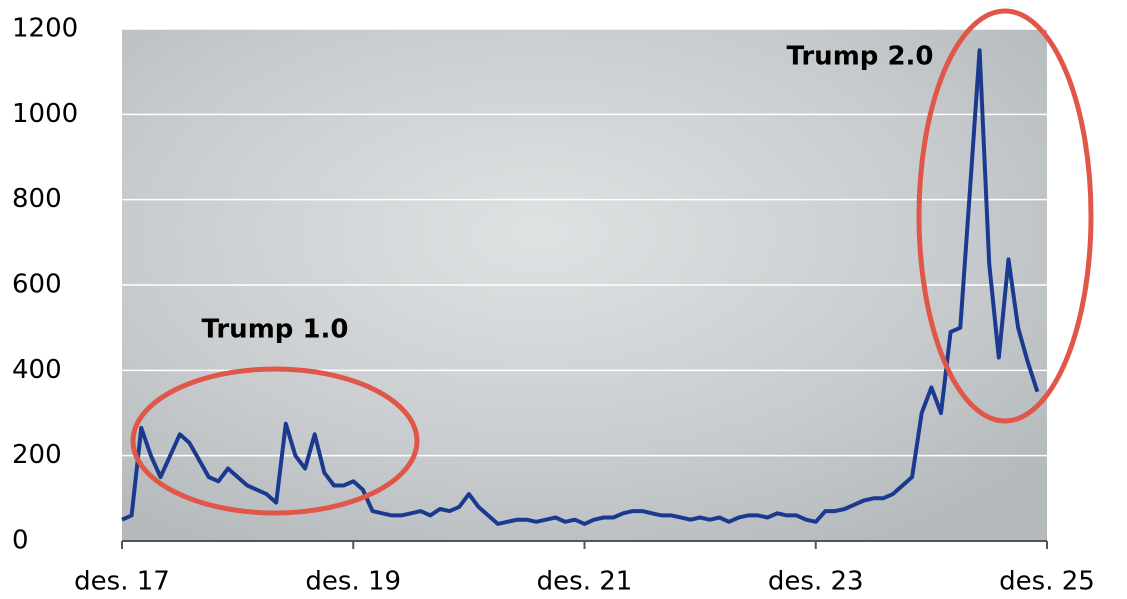 The image size is (1127, 599). What do you see at coordinates (859, 57) in the screenshot?
I see `annotation: Trump 2.0` at bounding box center [859, 57].